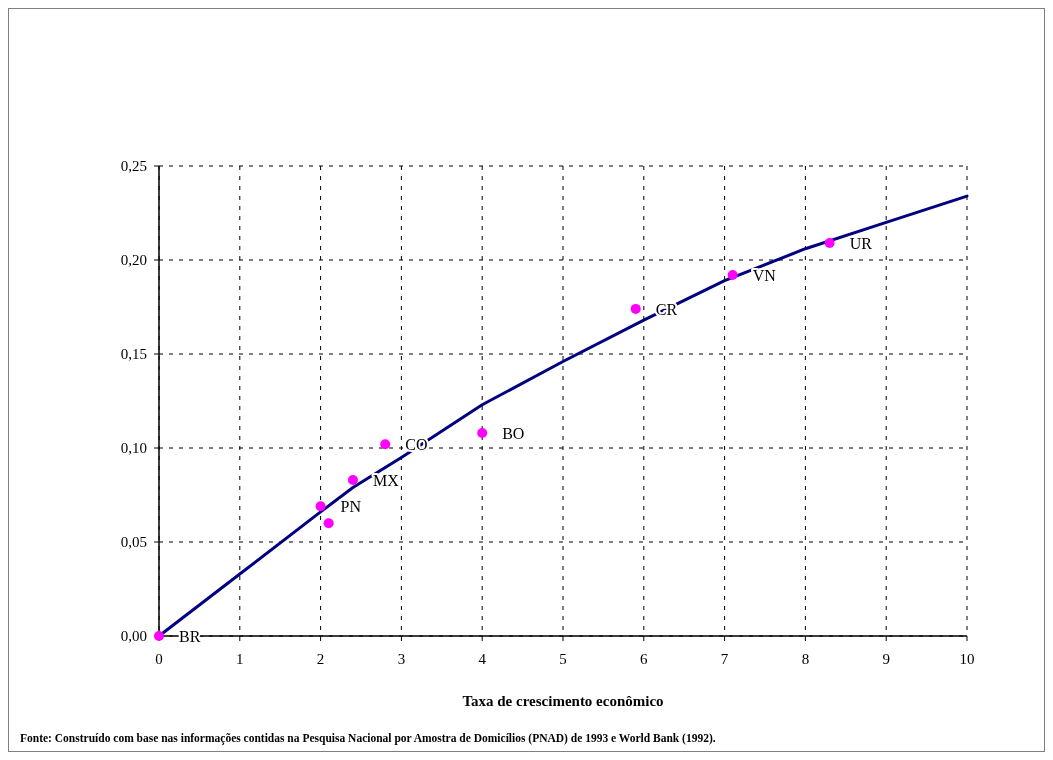 The width and height of the screenshot is (1053, 760). What do you see at coordinates (133, 542) in the screenshot?
I see `y-tick-label: 0,05` at bounding box center [133, 542].